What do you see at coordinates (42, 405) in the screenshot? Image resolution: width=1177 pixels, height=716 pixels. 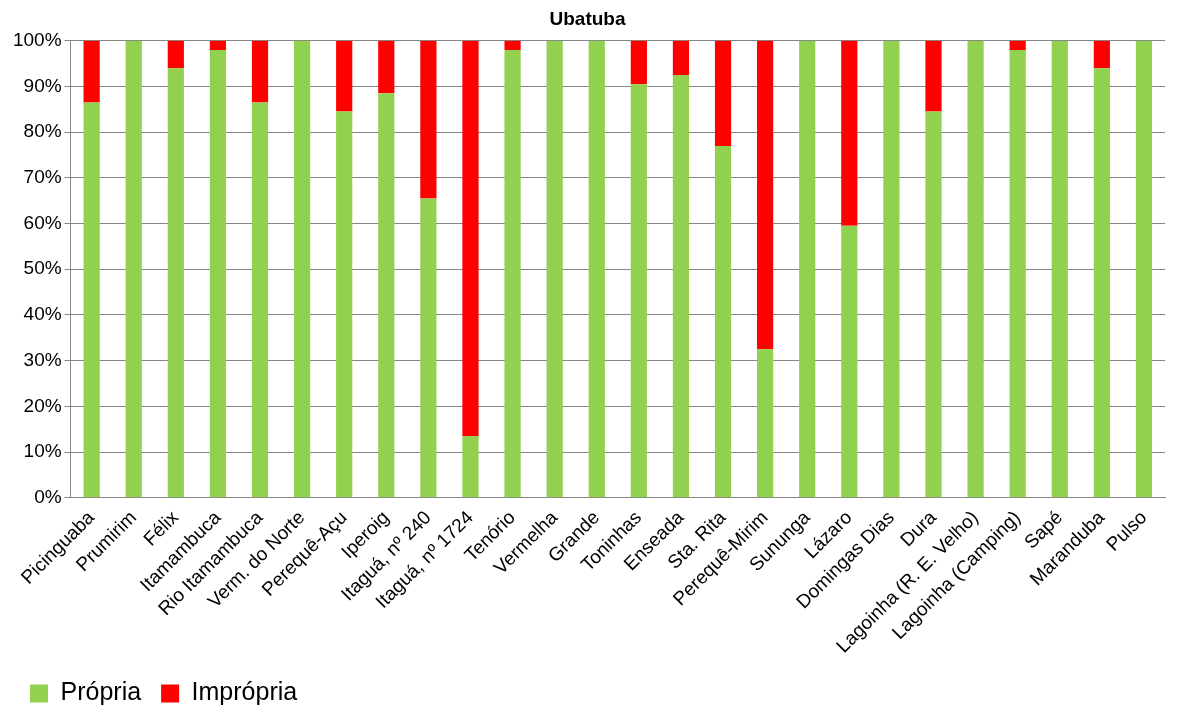 I see `y-tick-label: 20%` at bounding box center [42, 405].